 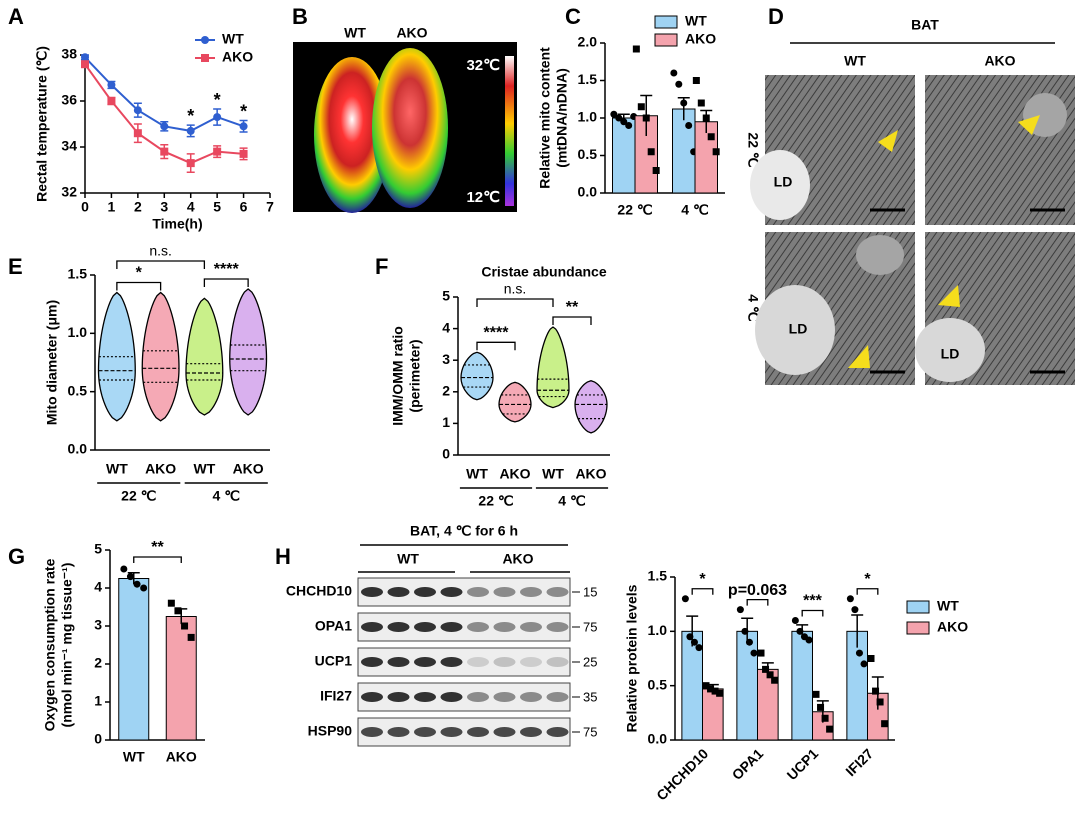 What do you see at coordinates (776, 16) in the screenshot?
I see `panel-letter: D` at bounding box center [776, 16].